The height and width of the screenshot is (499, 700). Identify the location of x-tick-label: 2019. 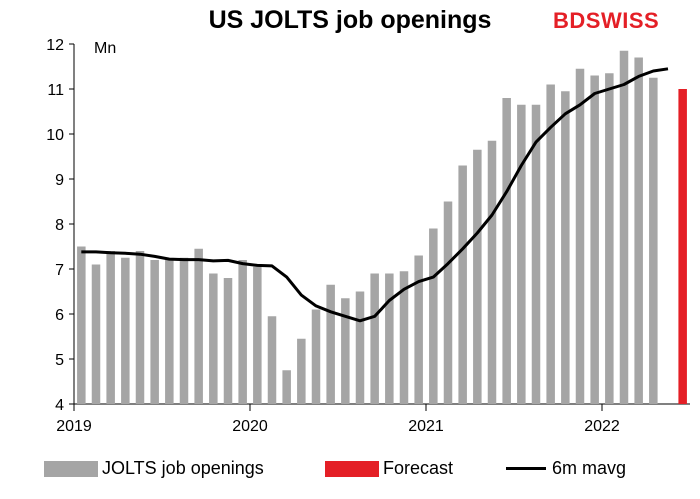
(74, 426).